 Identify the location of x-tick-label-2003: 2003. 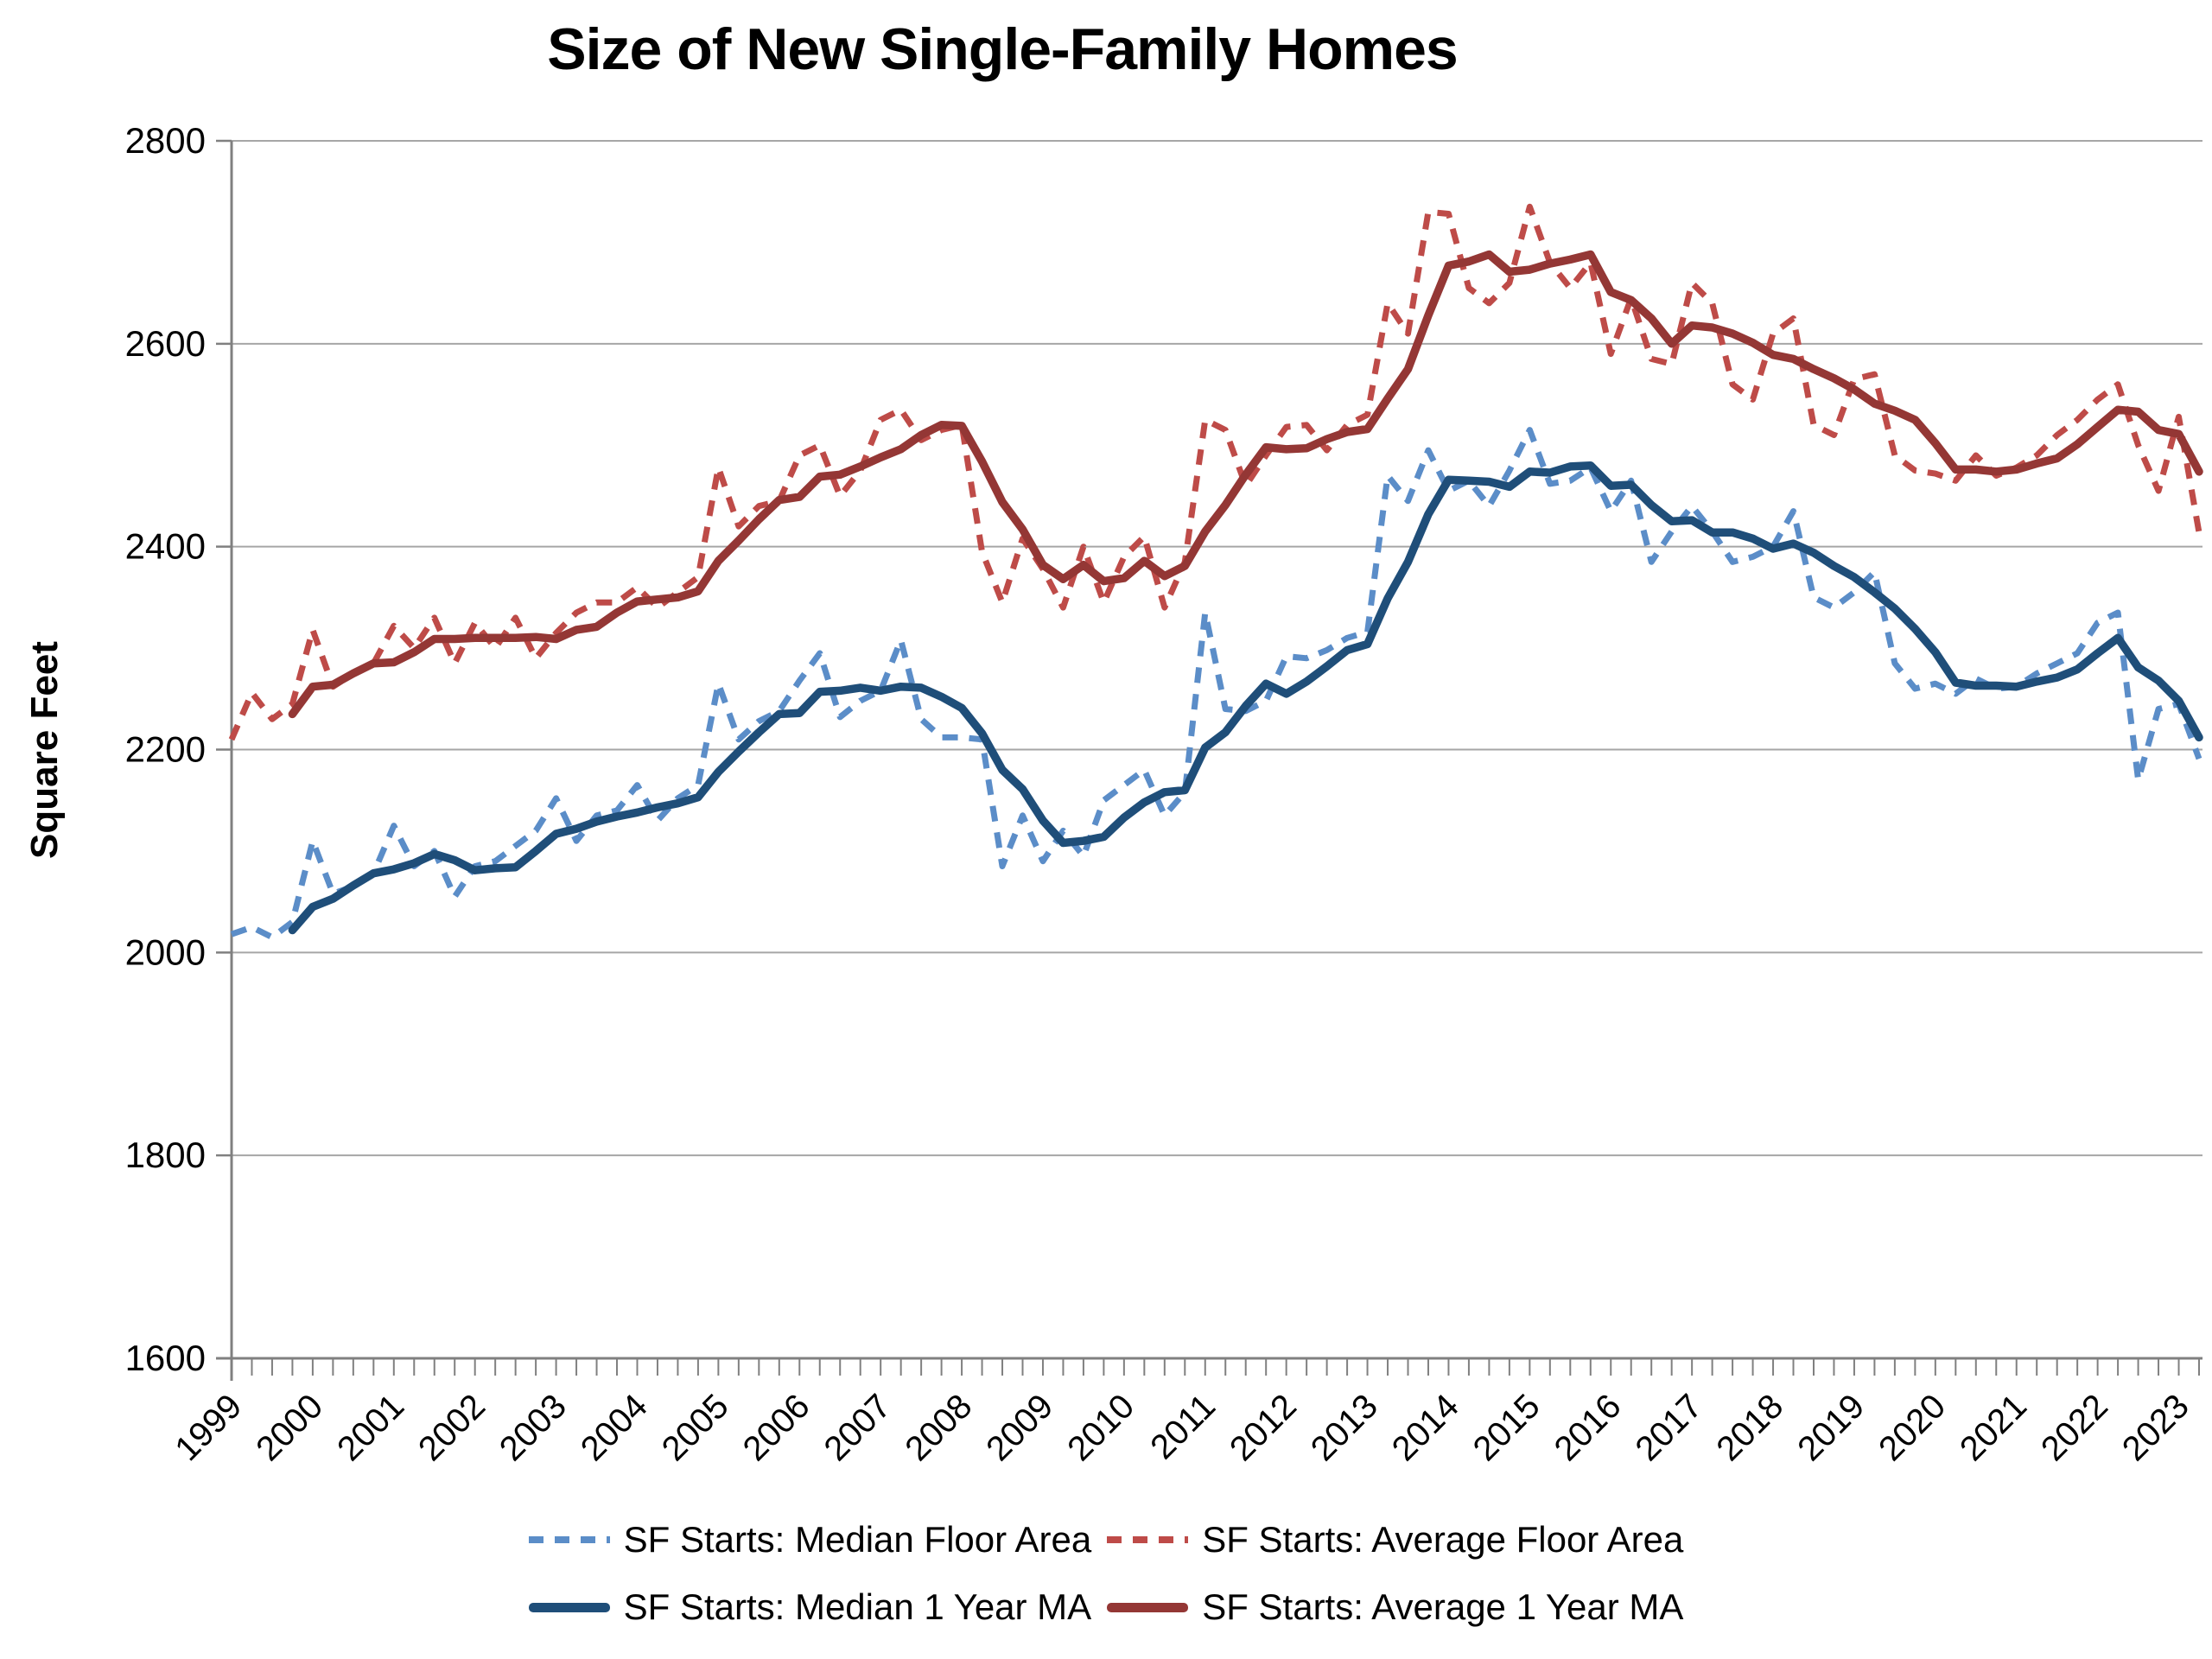
(533, 1427).